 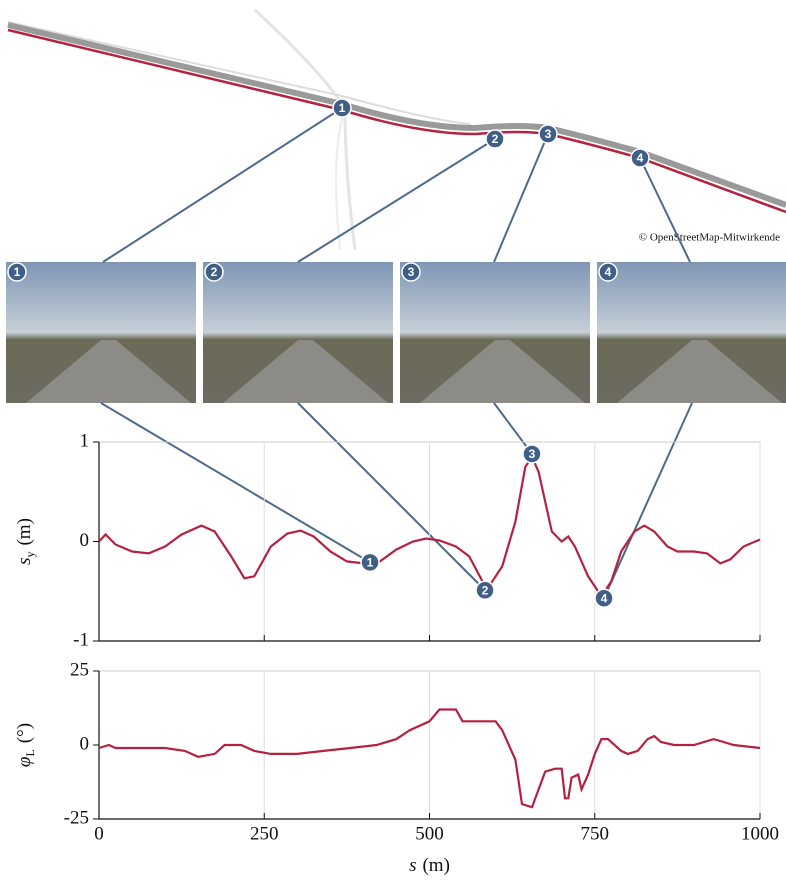 I want to click on y-tick-label: 25, so click(x=79, y=669).